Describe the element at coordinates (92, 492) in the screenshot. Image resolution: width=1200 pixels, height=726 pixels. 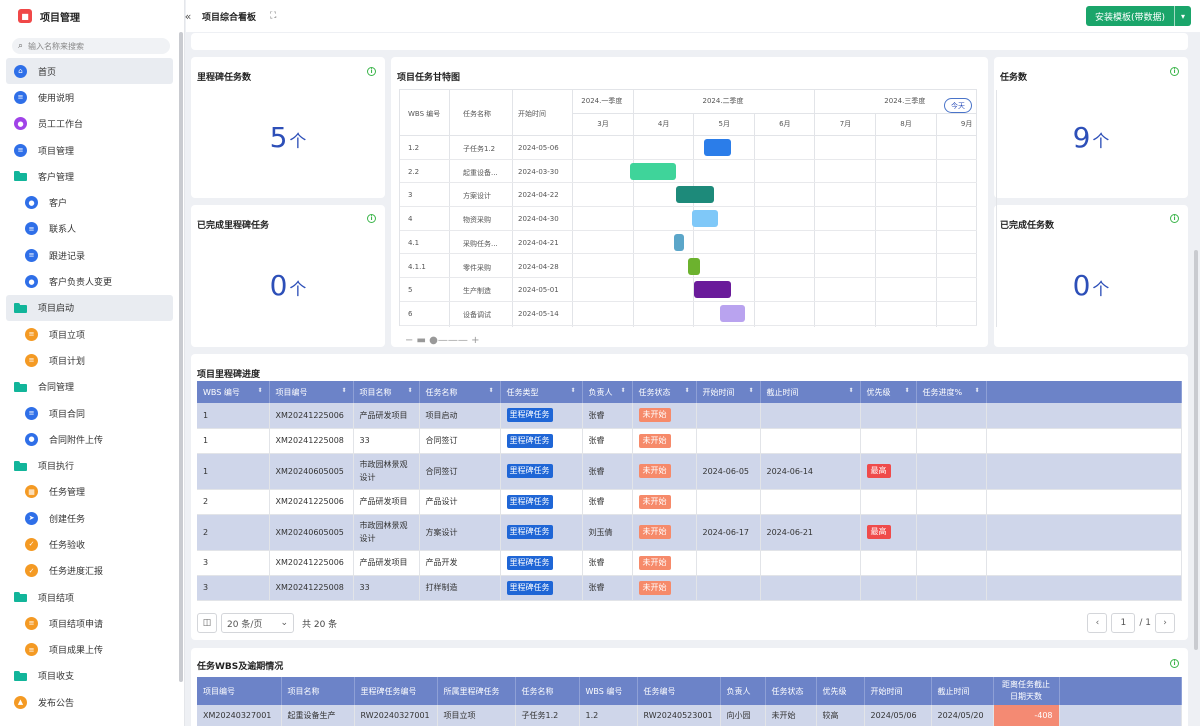
I see `sidebar-item: ▦ 任务管理` at that location.